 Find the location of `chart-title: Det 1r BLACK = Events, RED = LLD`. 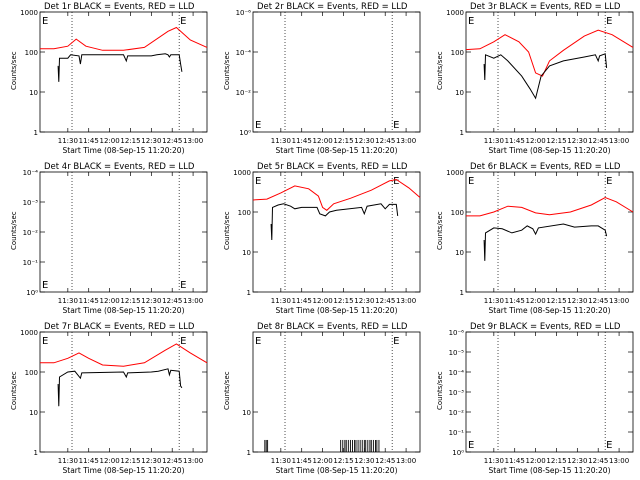

chart-title: Det 1r BLACK = Events, RED = LLD is located at coordinates (119, 7).